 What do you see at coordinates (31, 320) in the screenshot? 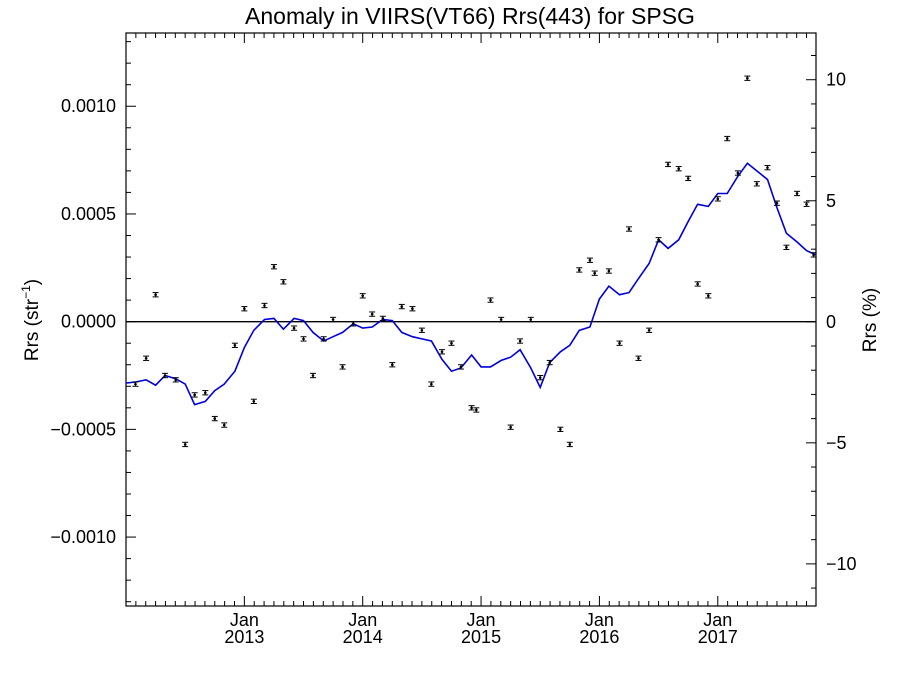
I see `y-axis-left-title: Rrs (str−1)` at bounding box center [31, 320].